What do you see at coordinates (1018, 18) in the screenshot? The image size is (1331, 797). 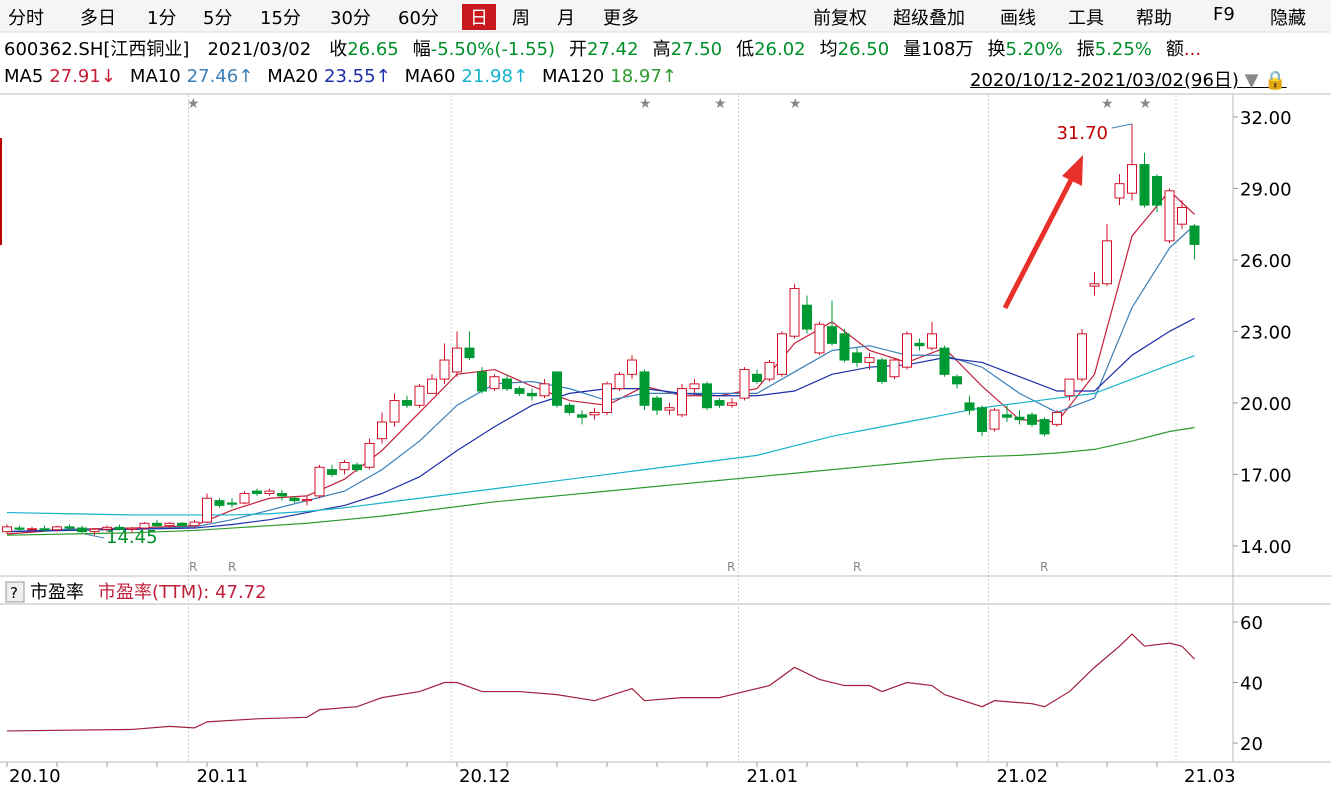 I see `toolbar-item: 画线` at bounding box center [1018, 18].